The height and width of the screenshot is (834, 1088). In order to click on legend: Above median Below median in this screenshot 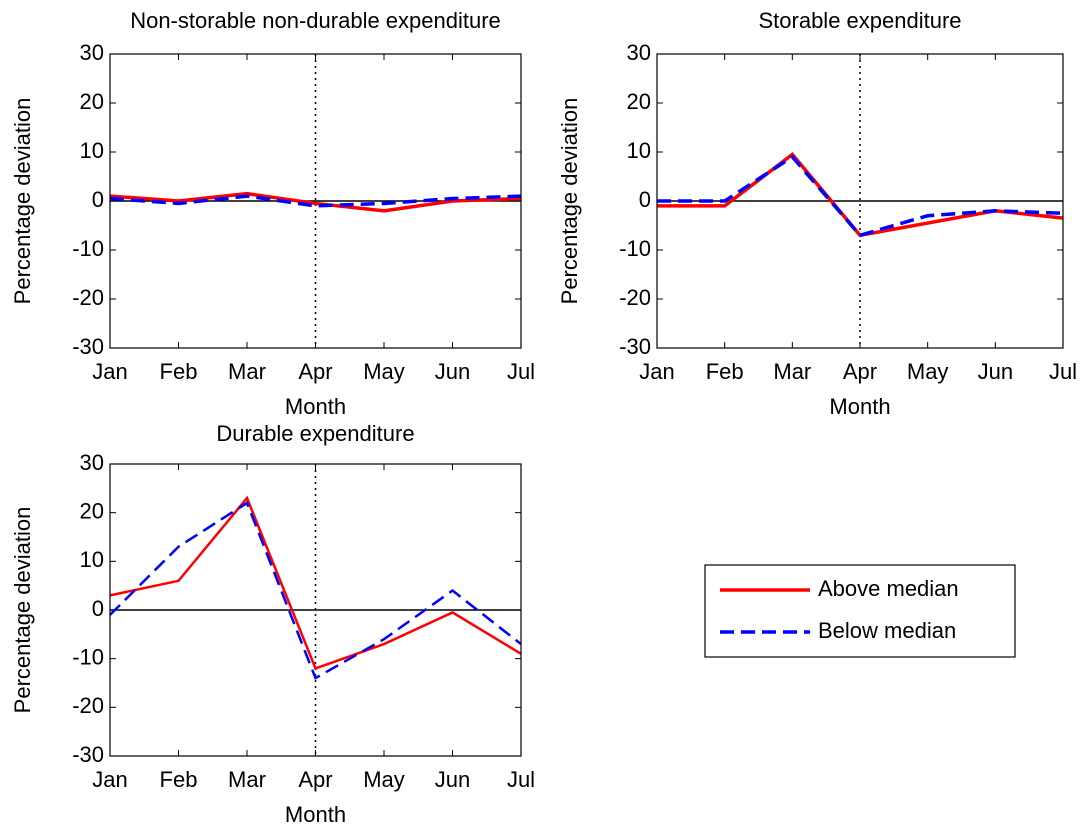, I will do `click(860, 611)`.